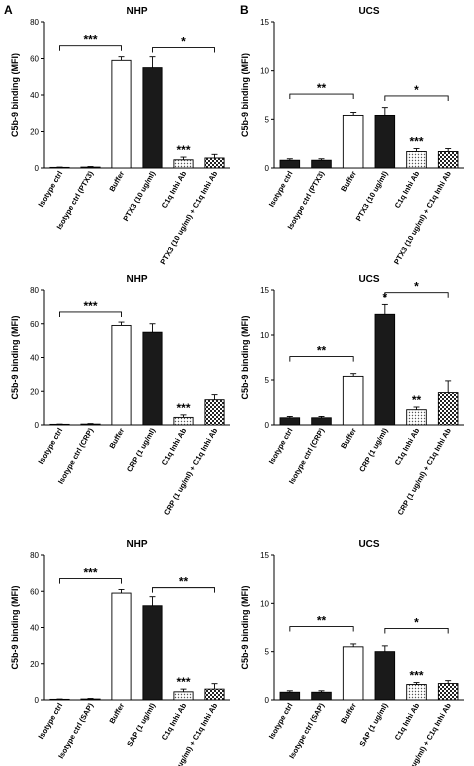 The image size is (474, 766). Describe the element at coordinates (50, 446) in the screenshot. I see `chart-3-xtick-label-1: Isotype ctrl` at that location.